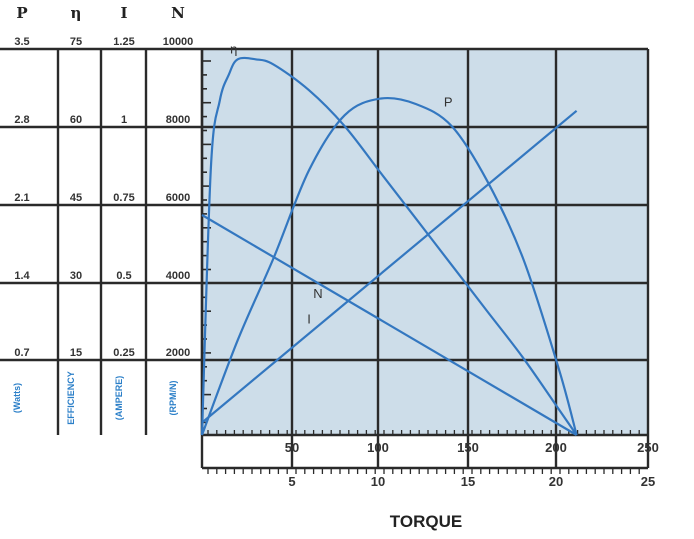 The width and height of the screenshot is (694, 539). I want to click on scale-label-4-1: 15, so click(76, 353).